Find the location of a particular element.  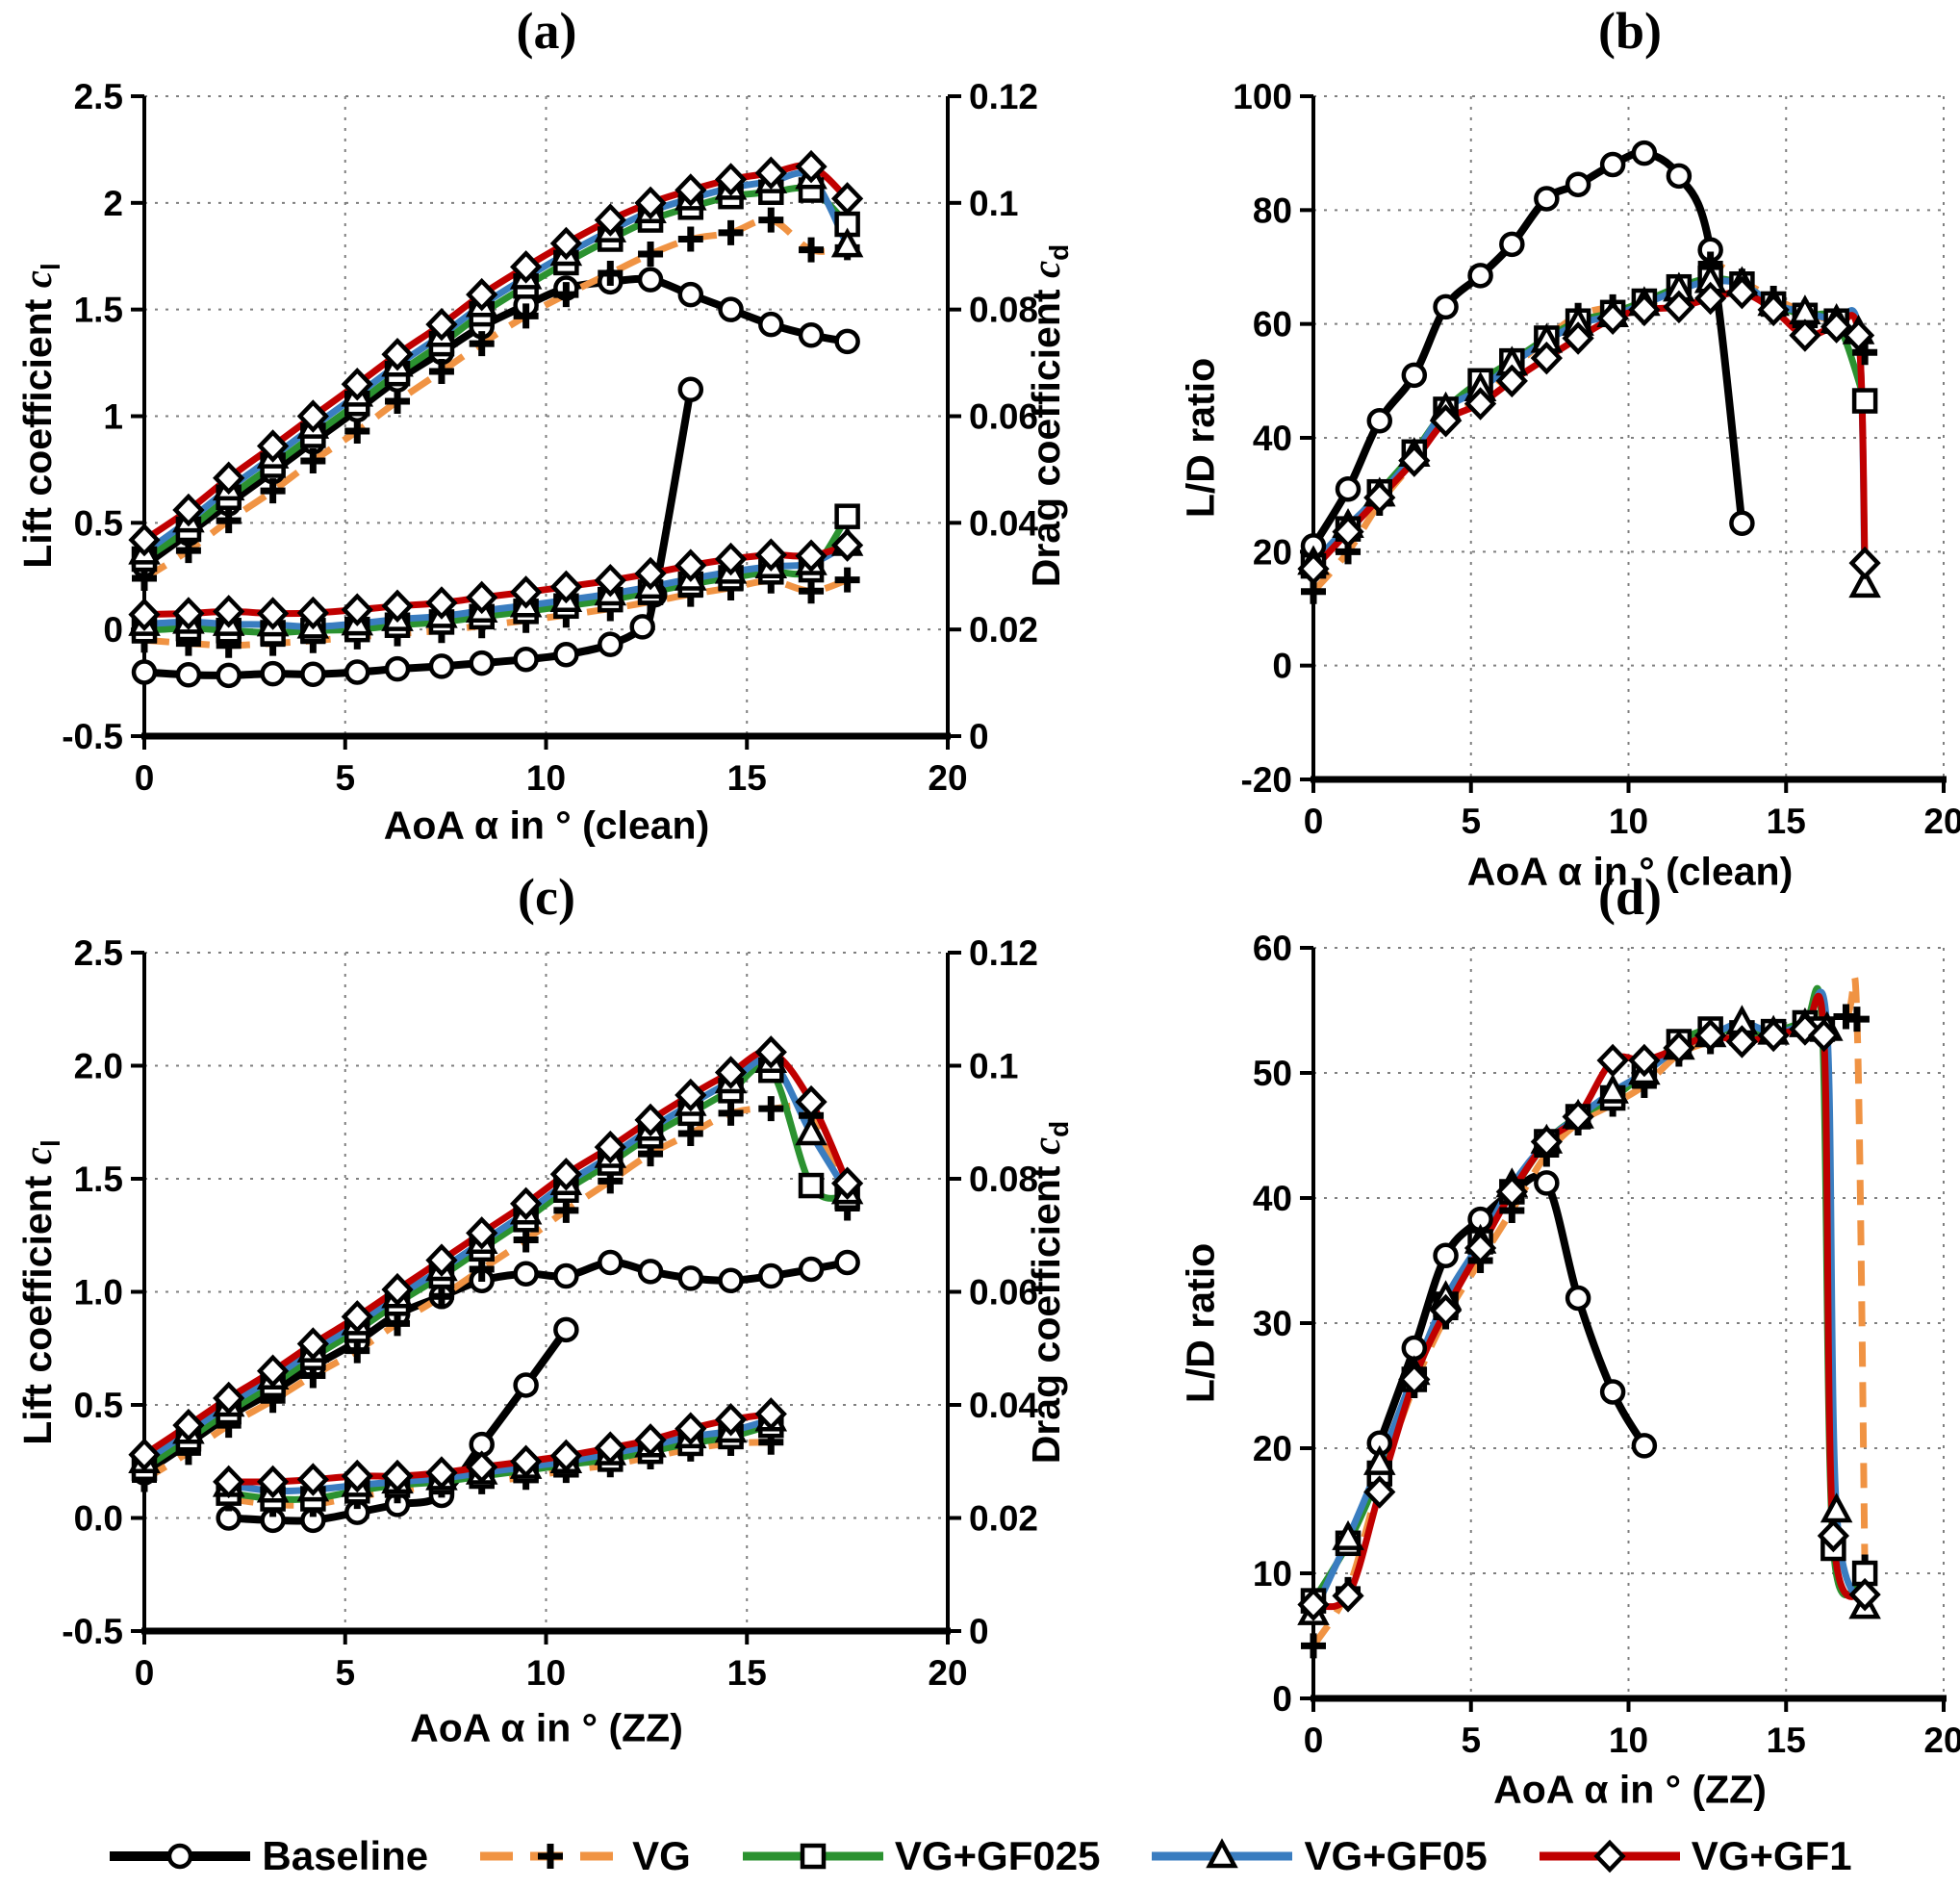

ytick-label: 50 is located at coordinates (1273, 1074).